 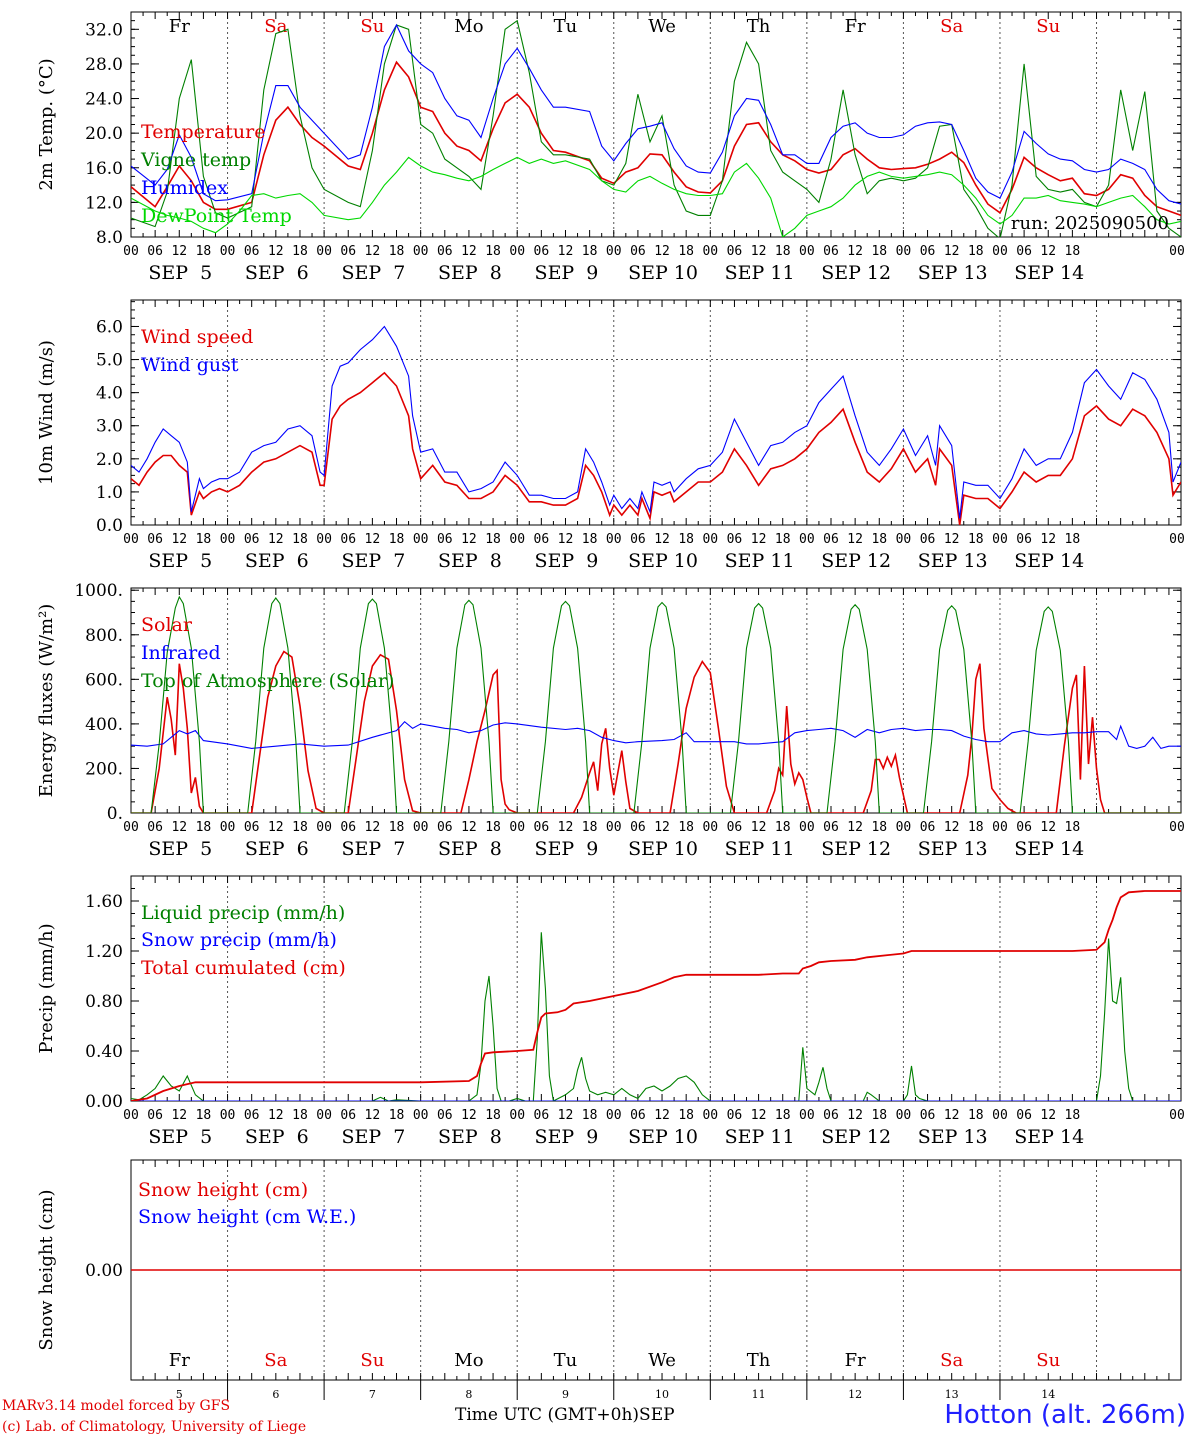 I want to click on day-name: Th, so click(x=759, y=26).